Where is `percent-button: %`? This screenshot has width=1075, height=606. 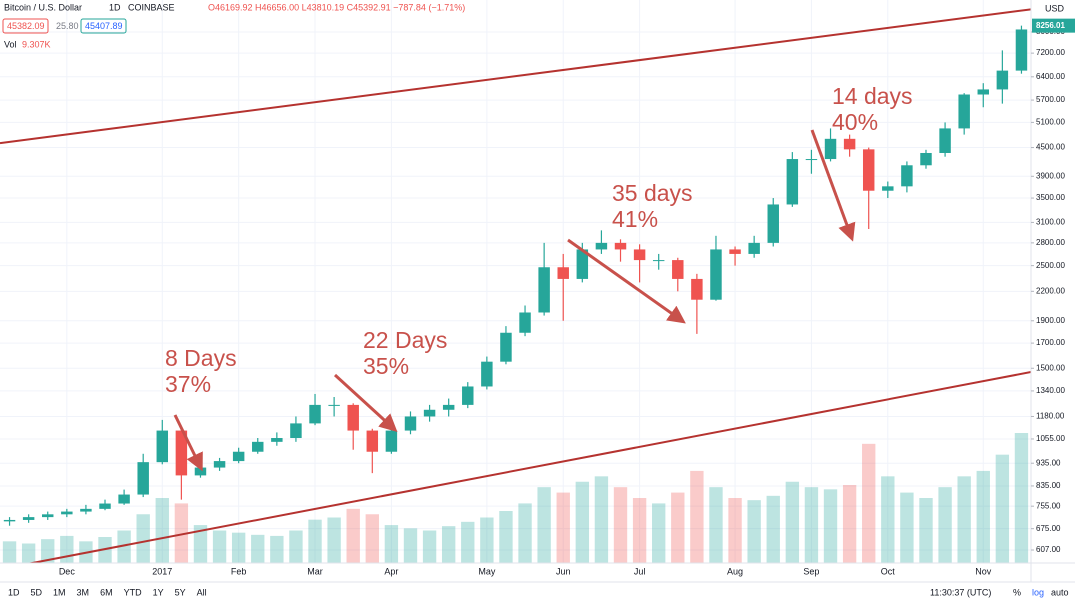
percent-button: % is located at coordinates (1017, 592).